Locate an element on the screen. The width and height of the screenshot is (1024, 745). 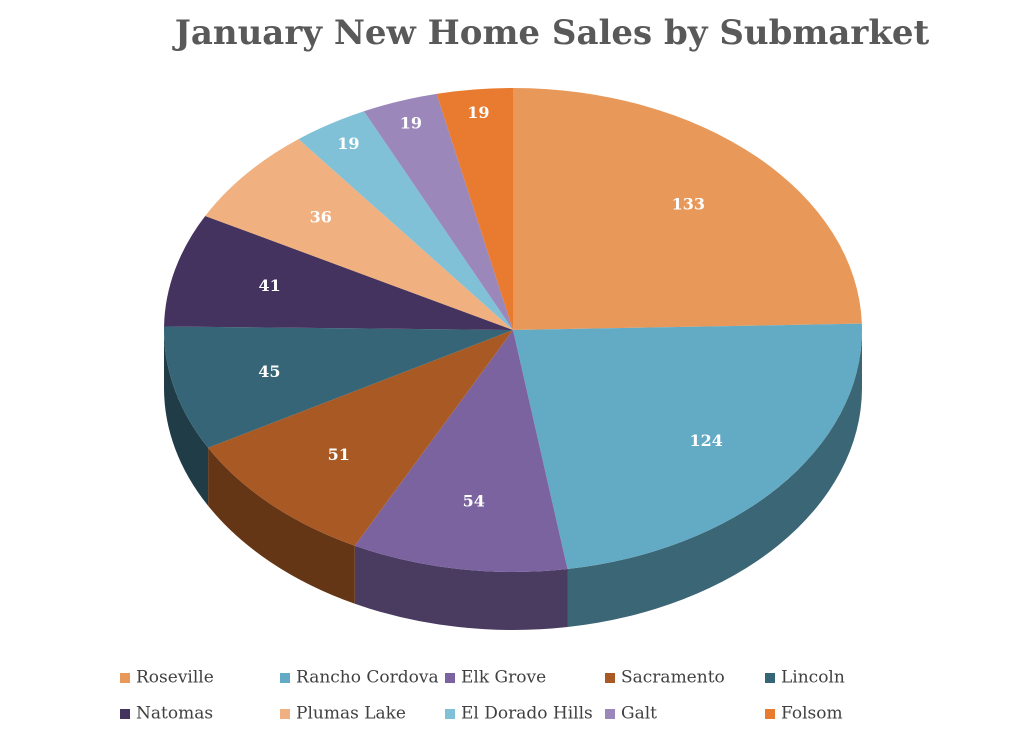
chart-title: January New Home Sales by Submarket is located at coordinates (551, 33).